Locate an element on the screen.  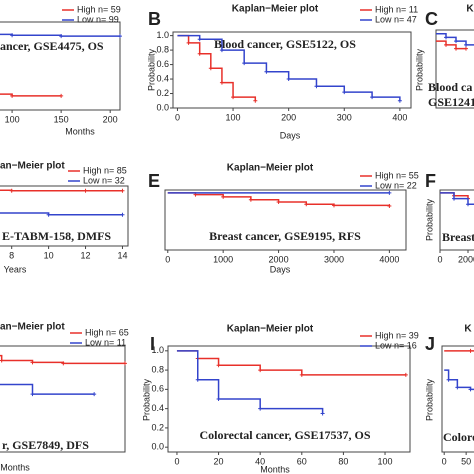
x-tick-label: 4000 is located at coordinates (389, 259).